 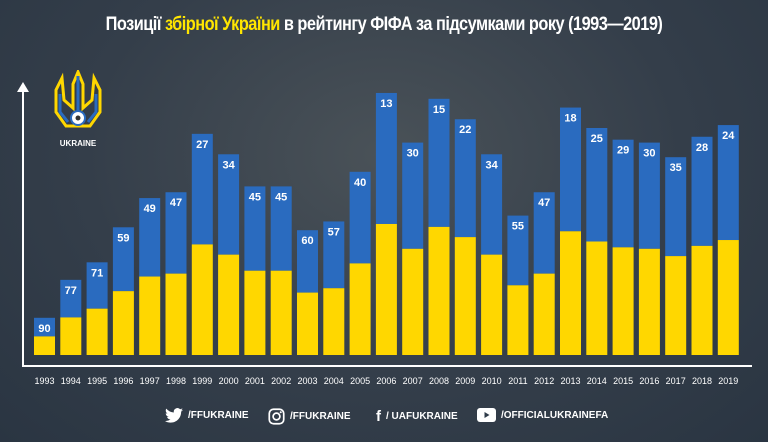 What do you see at coordinates (702, 381) in the screenshot?
I see `x-tick-label: 2018` at bounding box center [702, 381].